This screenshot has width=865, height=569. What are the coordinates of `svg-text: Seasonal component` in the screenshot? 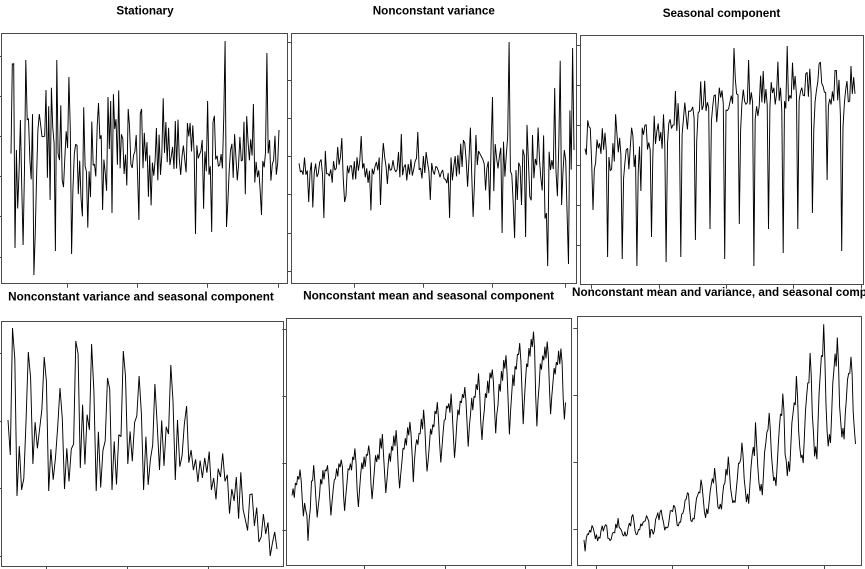 It's located at (722, 13).